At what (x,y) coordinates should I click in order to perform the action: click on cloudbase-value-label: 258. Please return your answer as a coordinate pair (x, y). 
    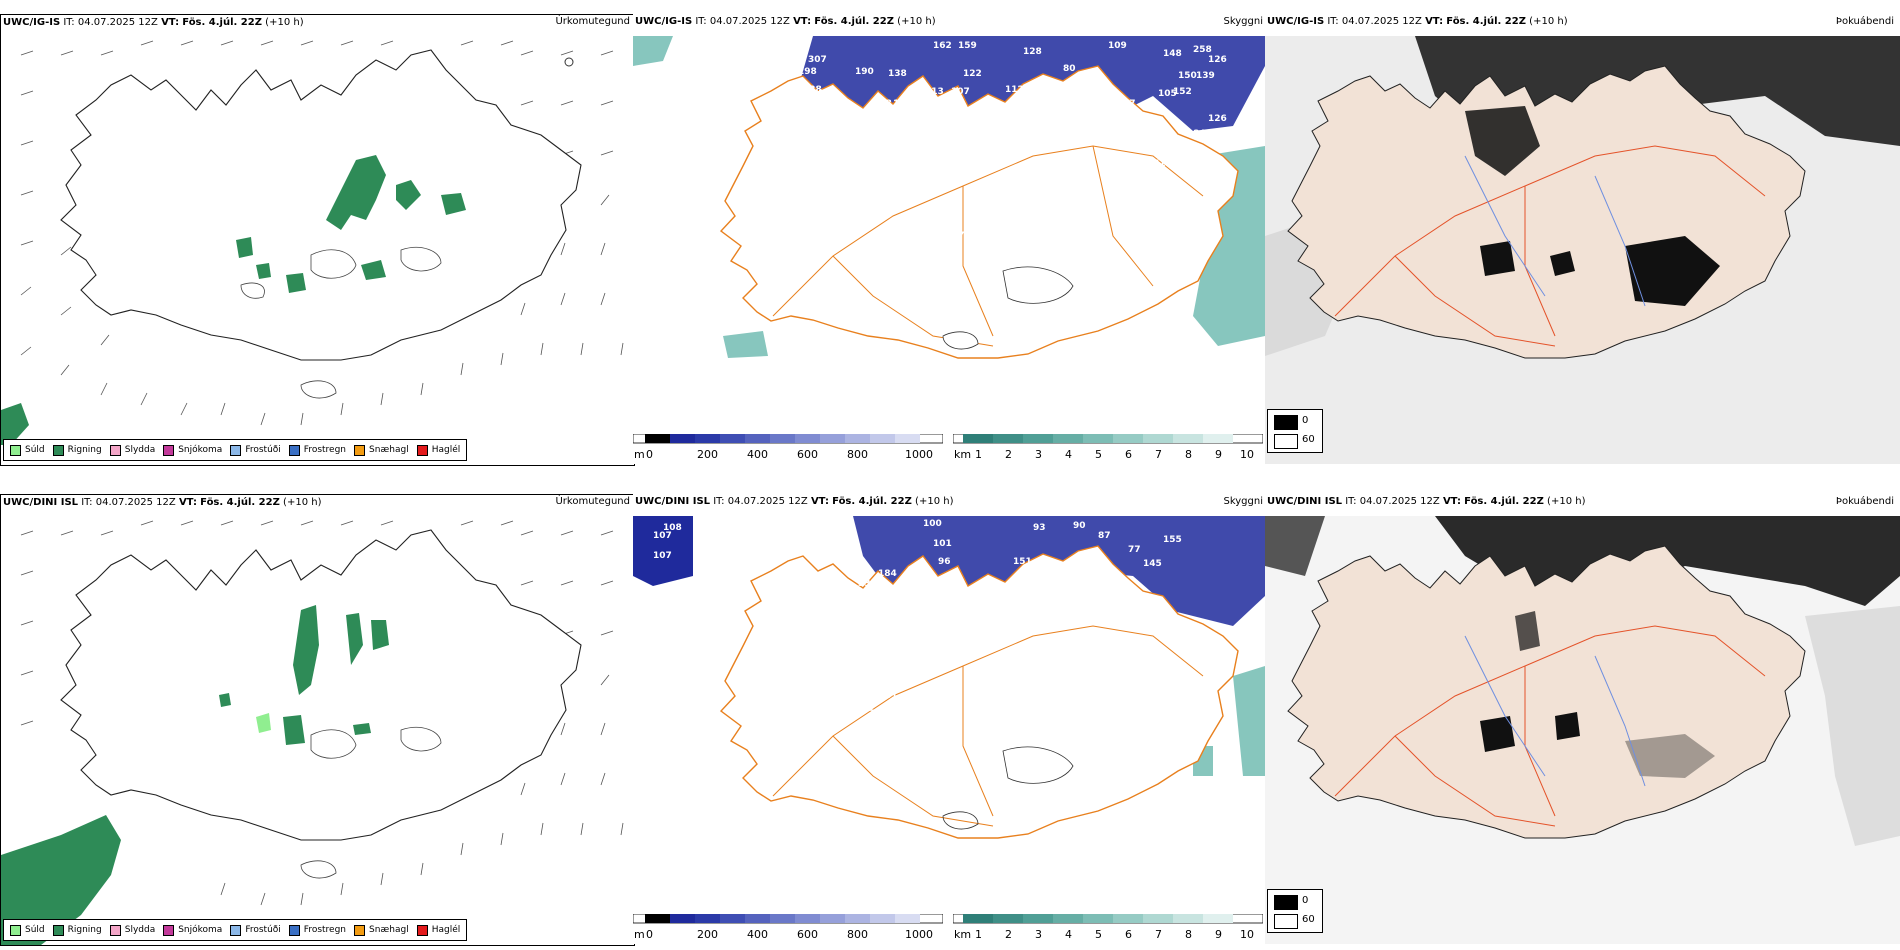
    Looking at the image, I should click on (1202, 50).